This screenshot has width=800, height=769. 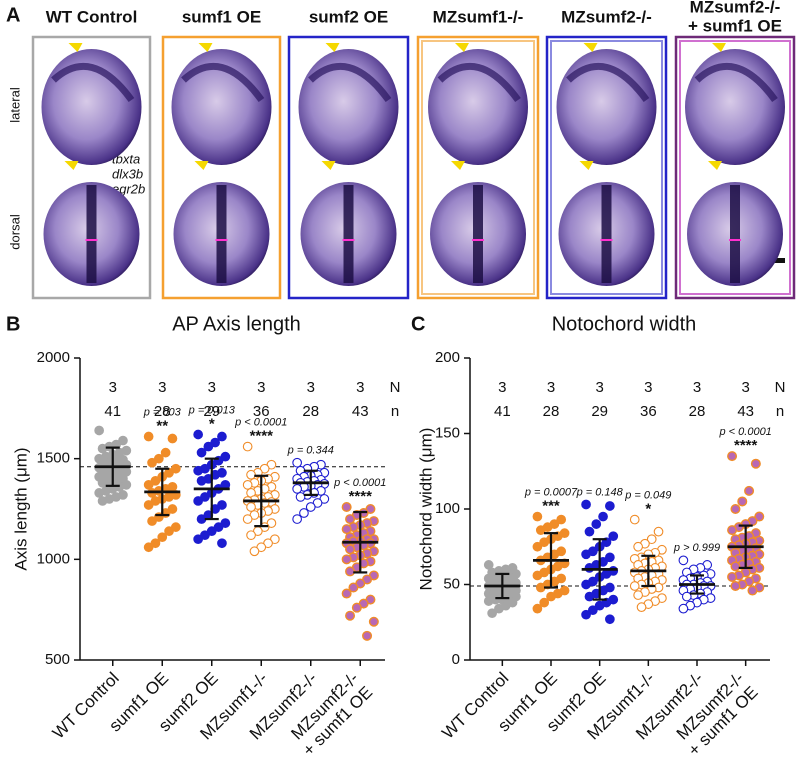 I want to click on panel-label: C, so click(x=418, y=324).